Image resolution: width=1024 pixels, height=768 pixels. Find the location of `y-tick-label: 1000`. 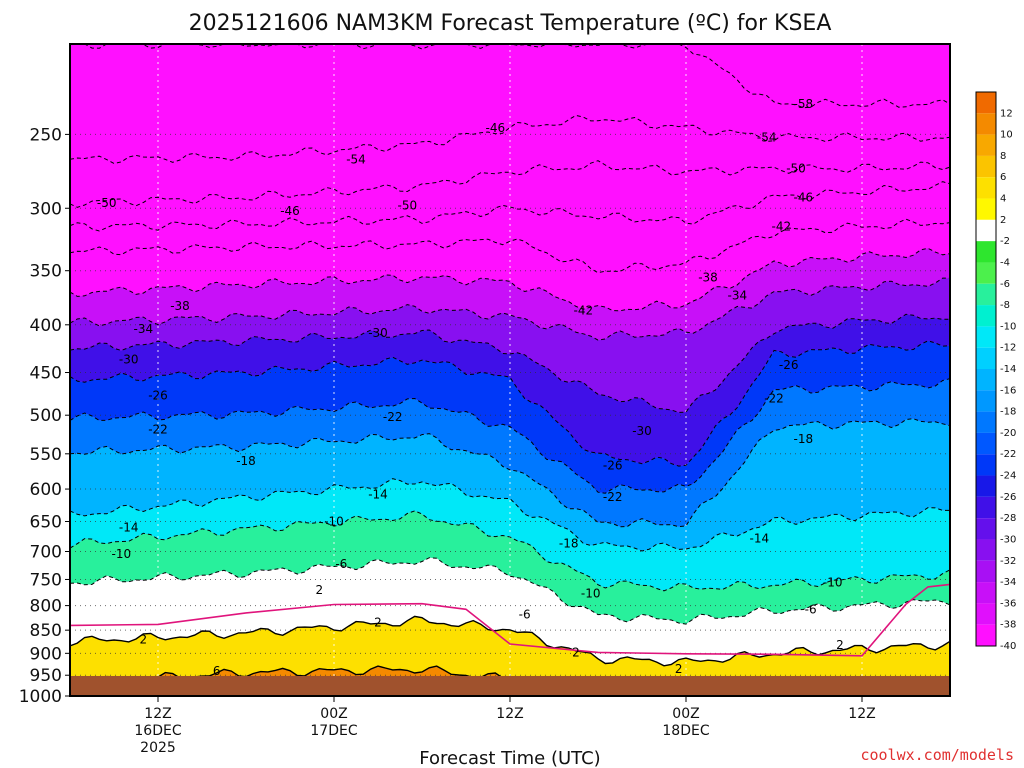

y-tick-label: 1000 is located at coordinates (40, 697).